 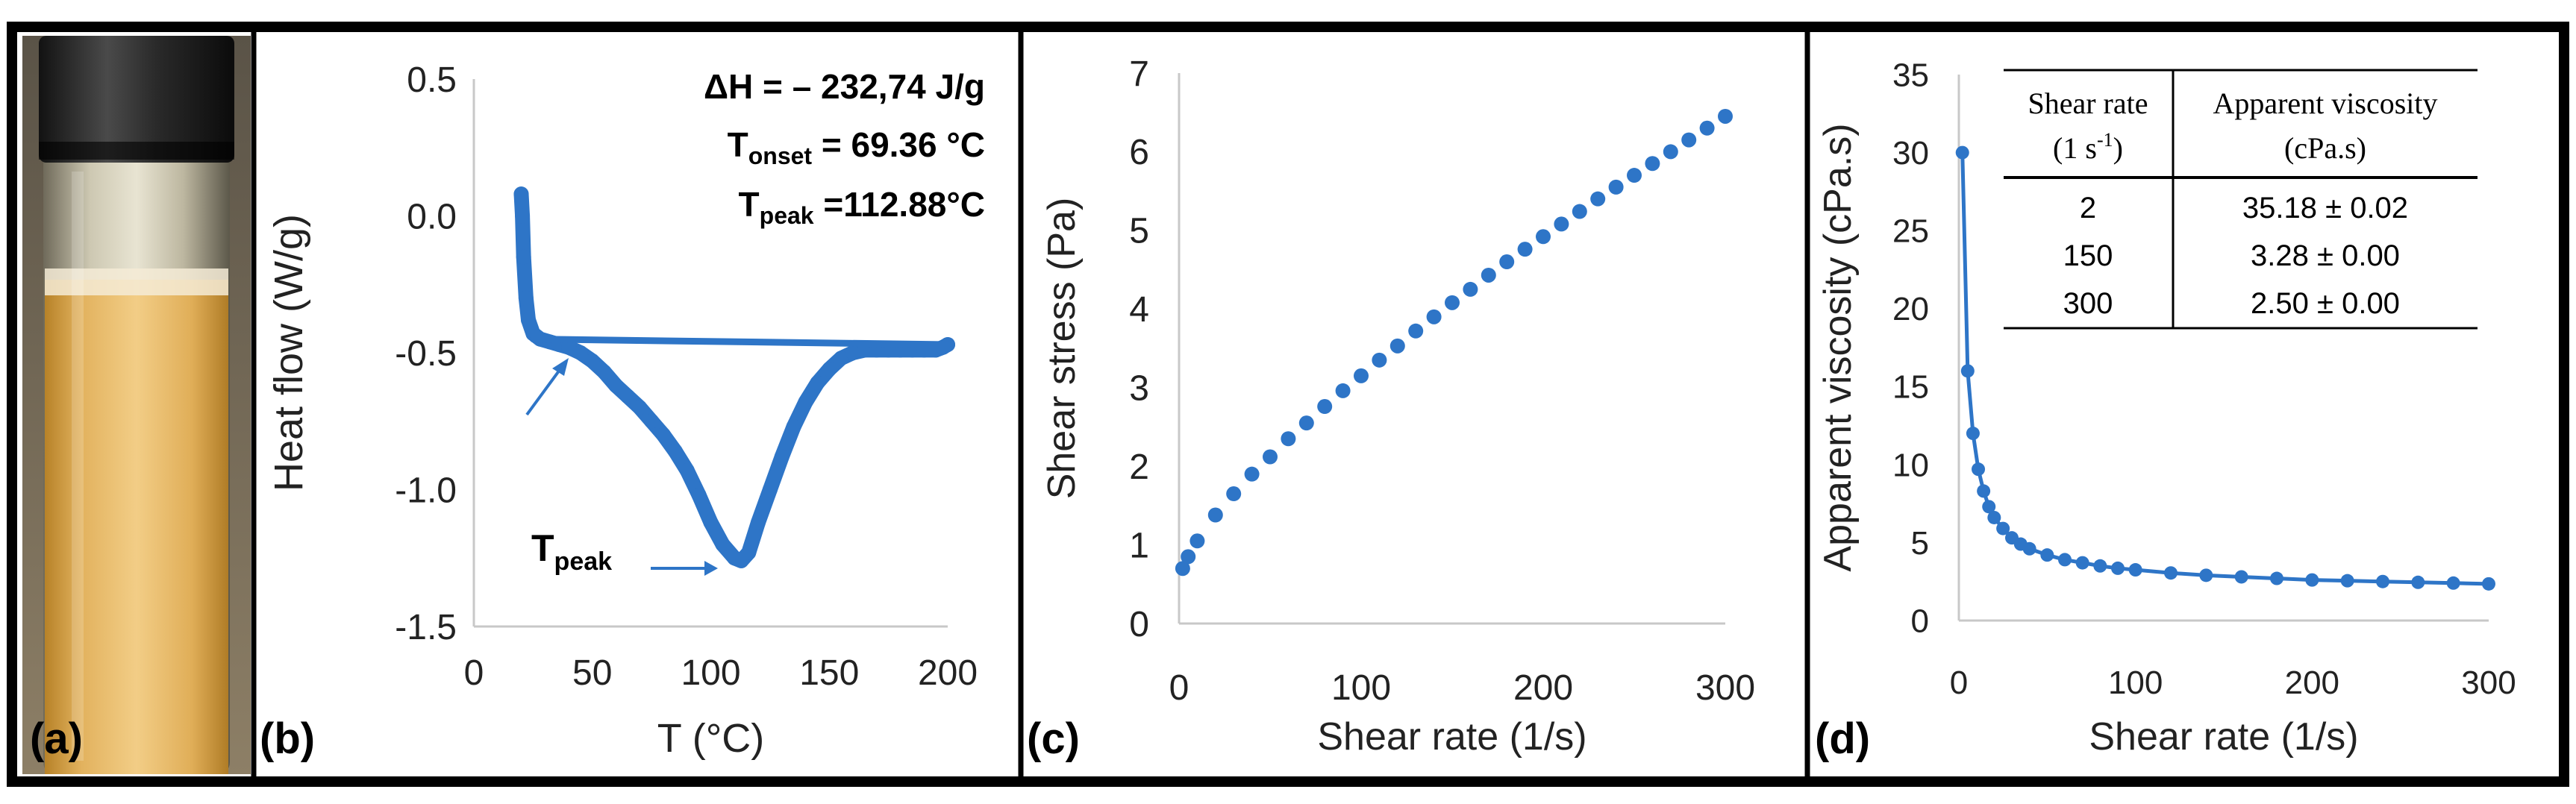 I want to click on vial-cap-band, so click(x=136, y=151).